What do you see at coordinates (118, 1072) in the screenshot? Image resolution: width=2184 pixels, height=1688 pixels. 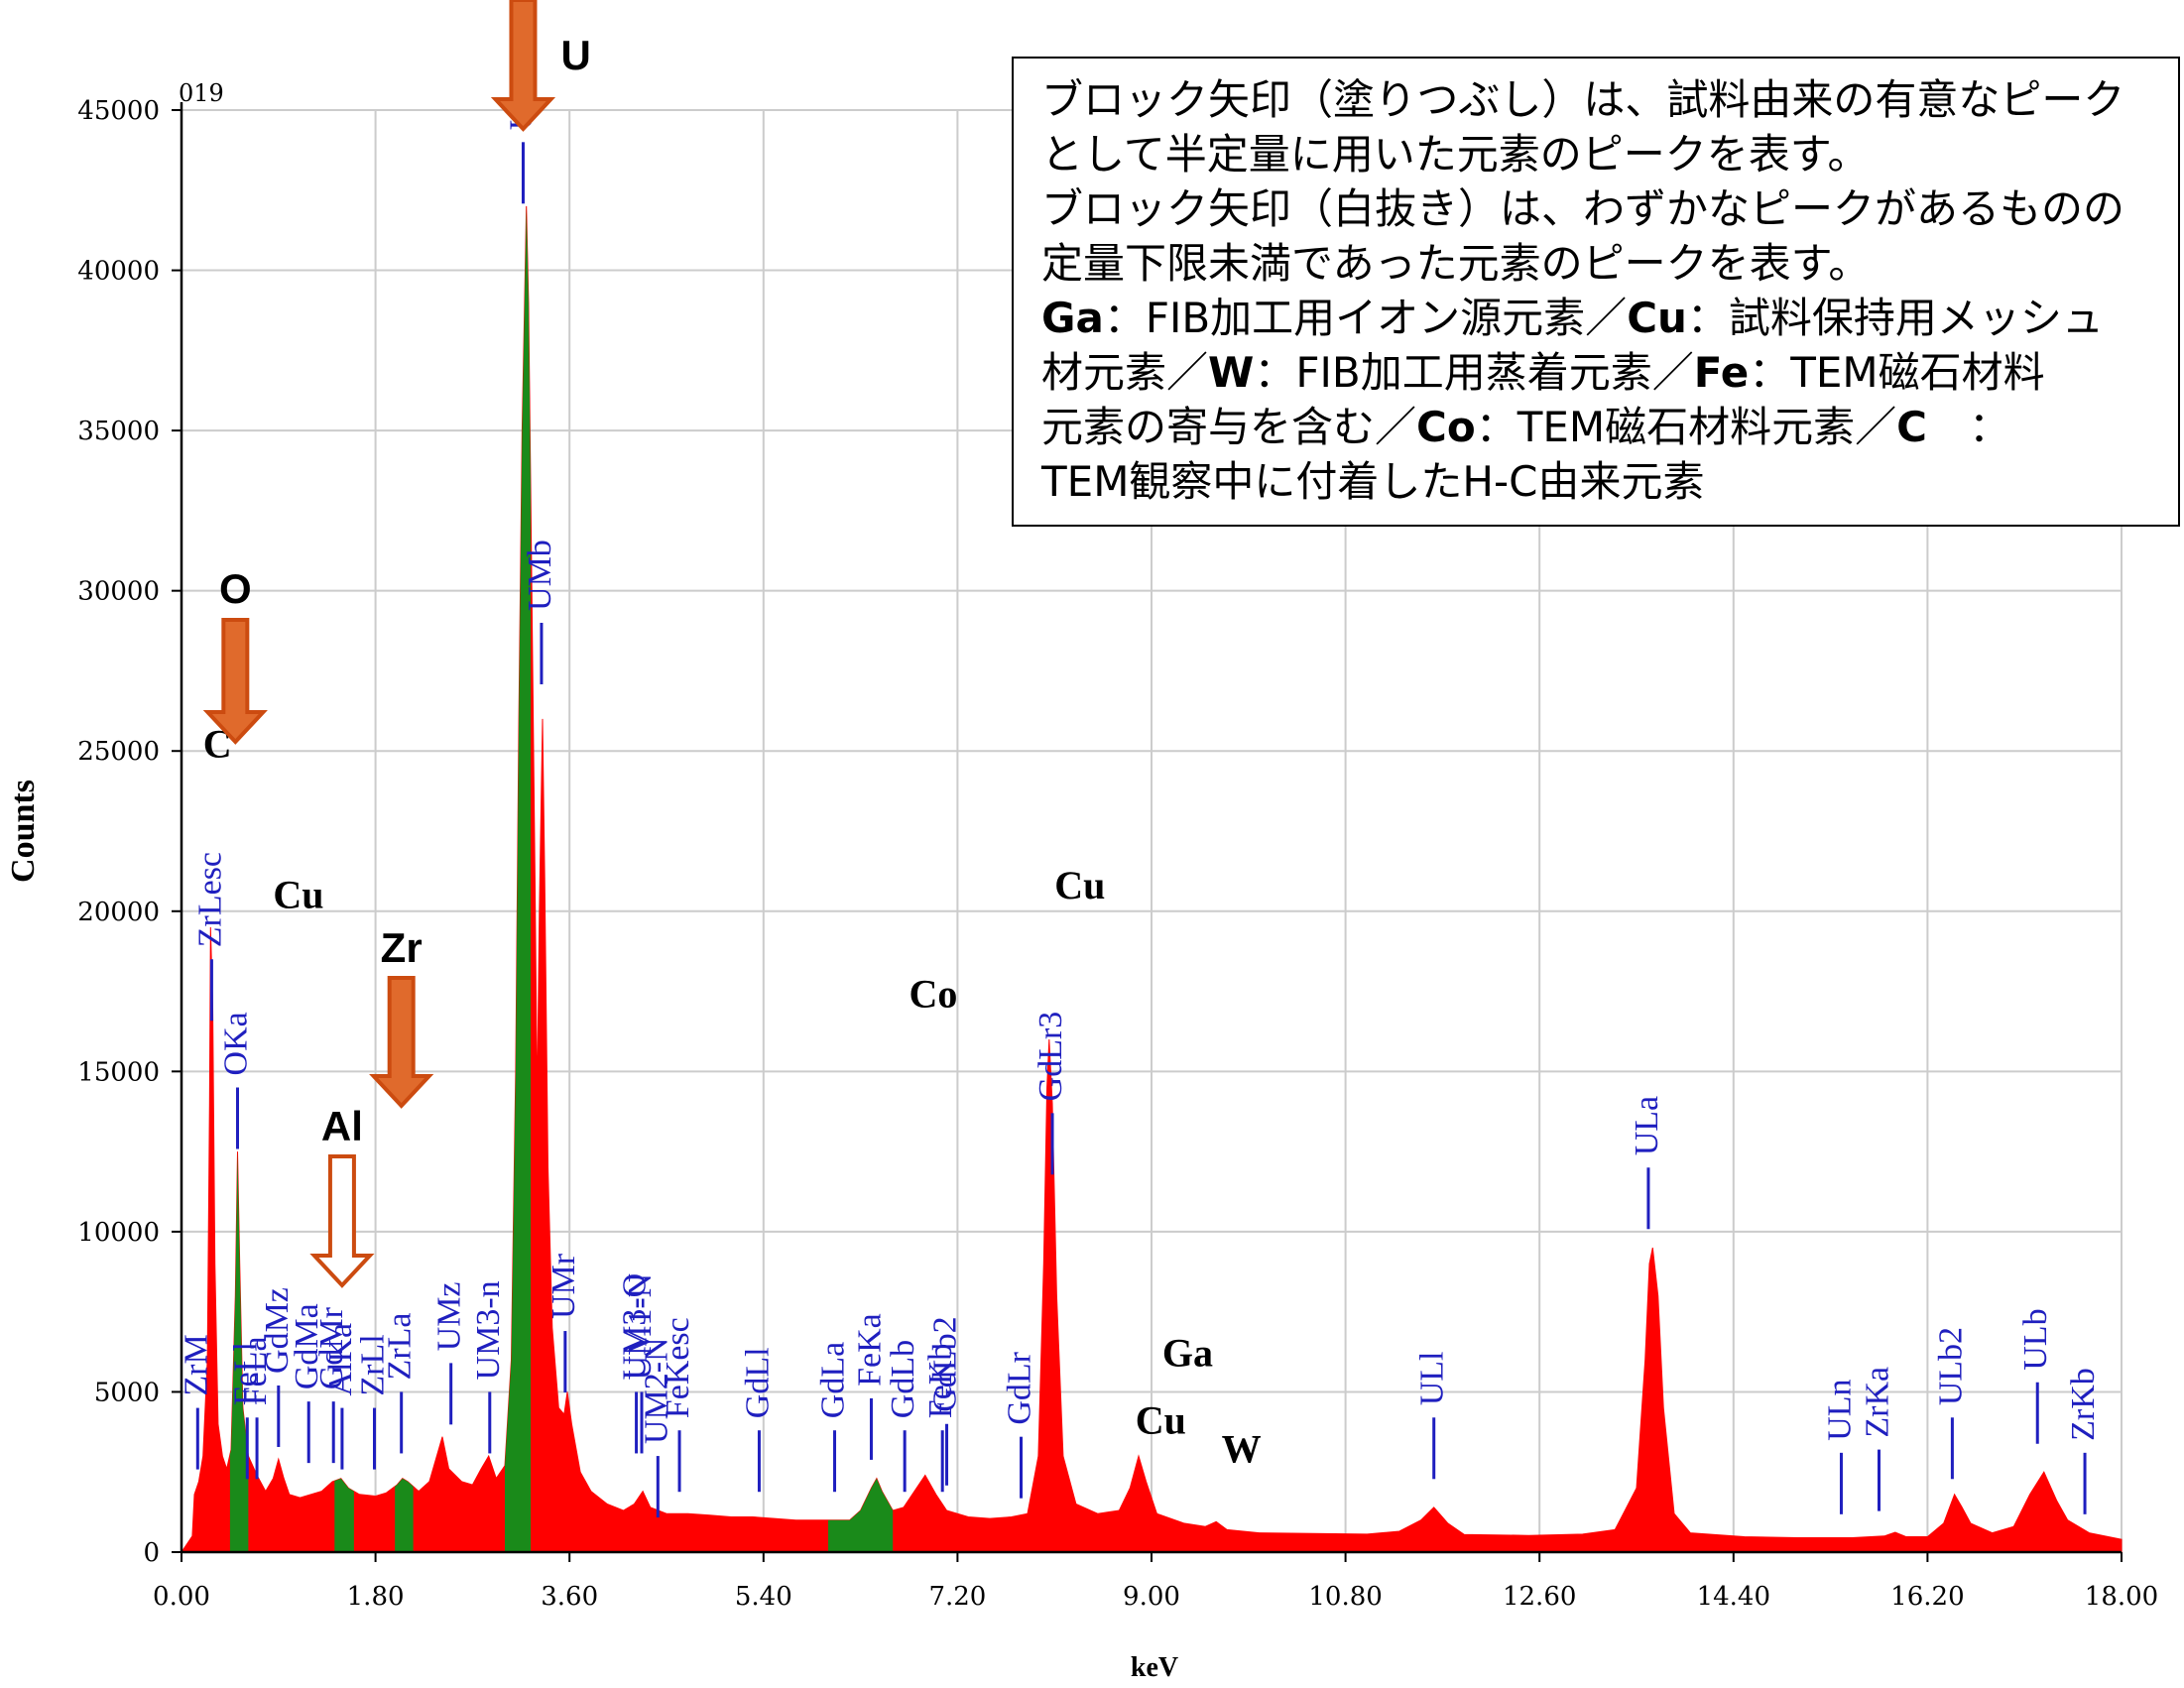 I see `y-tick-label: 15000` at bounding box center [118, 1072].